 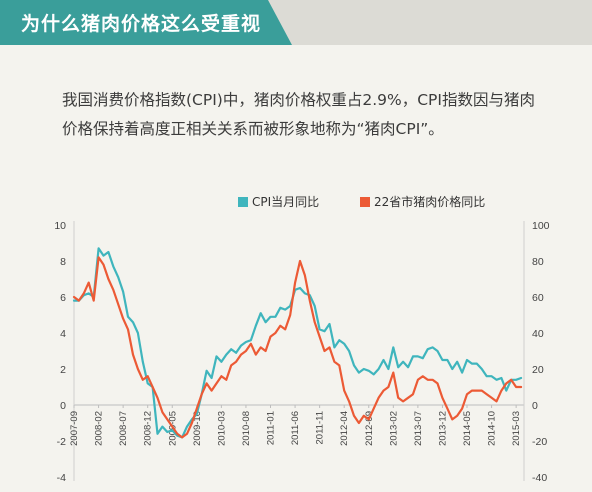 I want to click on y-axis-left: 10 8 6 4 2 0 -2 -4, so click(x=60, y=352).